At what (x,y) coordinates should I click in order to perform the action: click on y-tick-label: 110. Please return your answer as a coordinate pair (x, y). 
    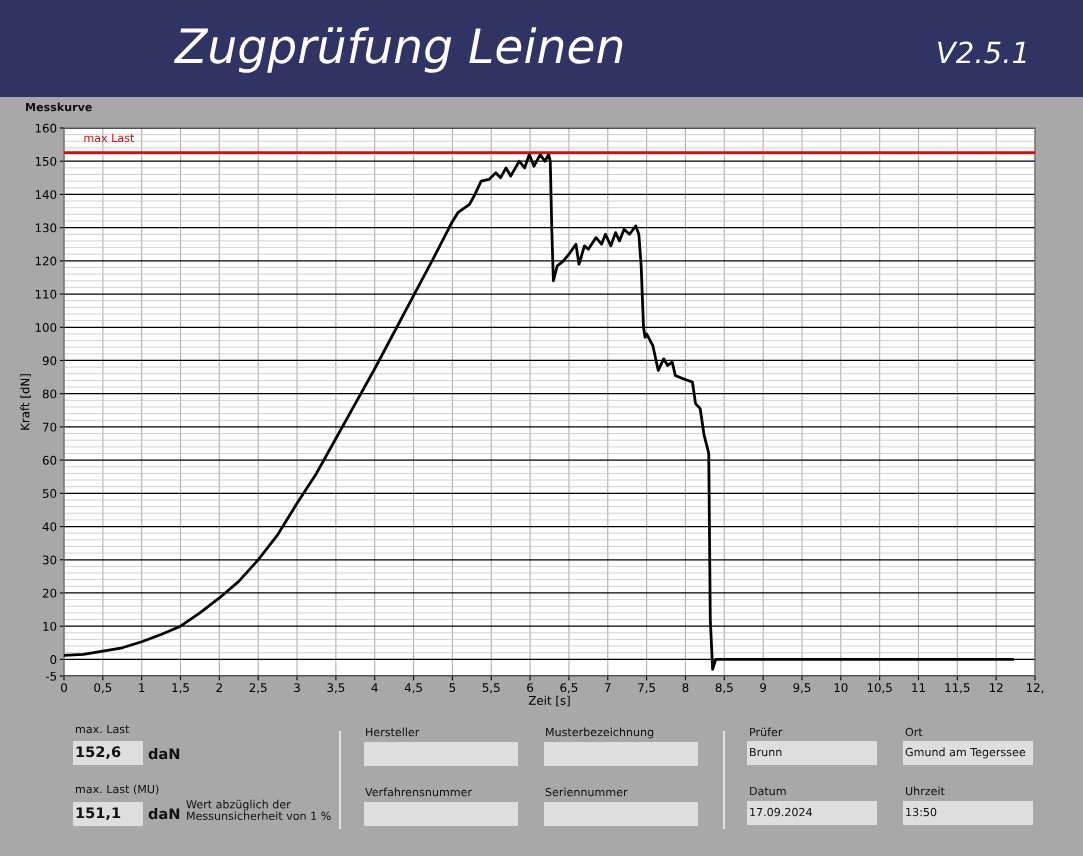
    Looking at the image, I should click on (46, 294).